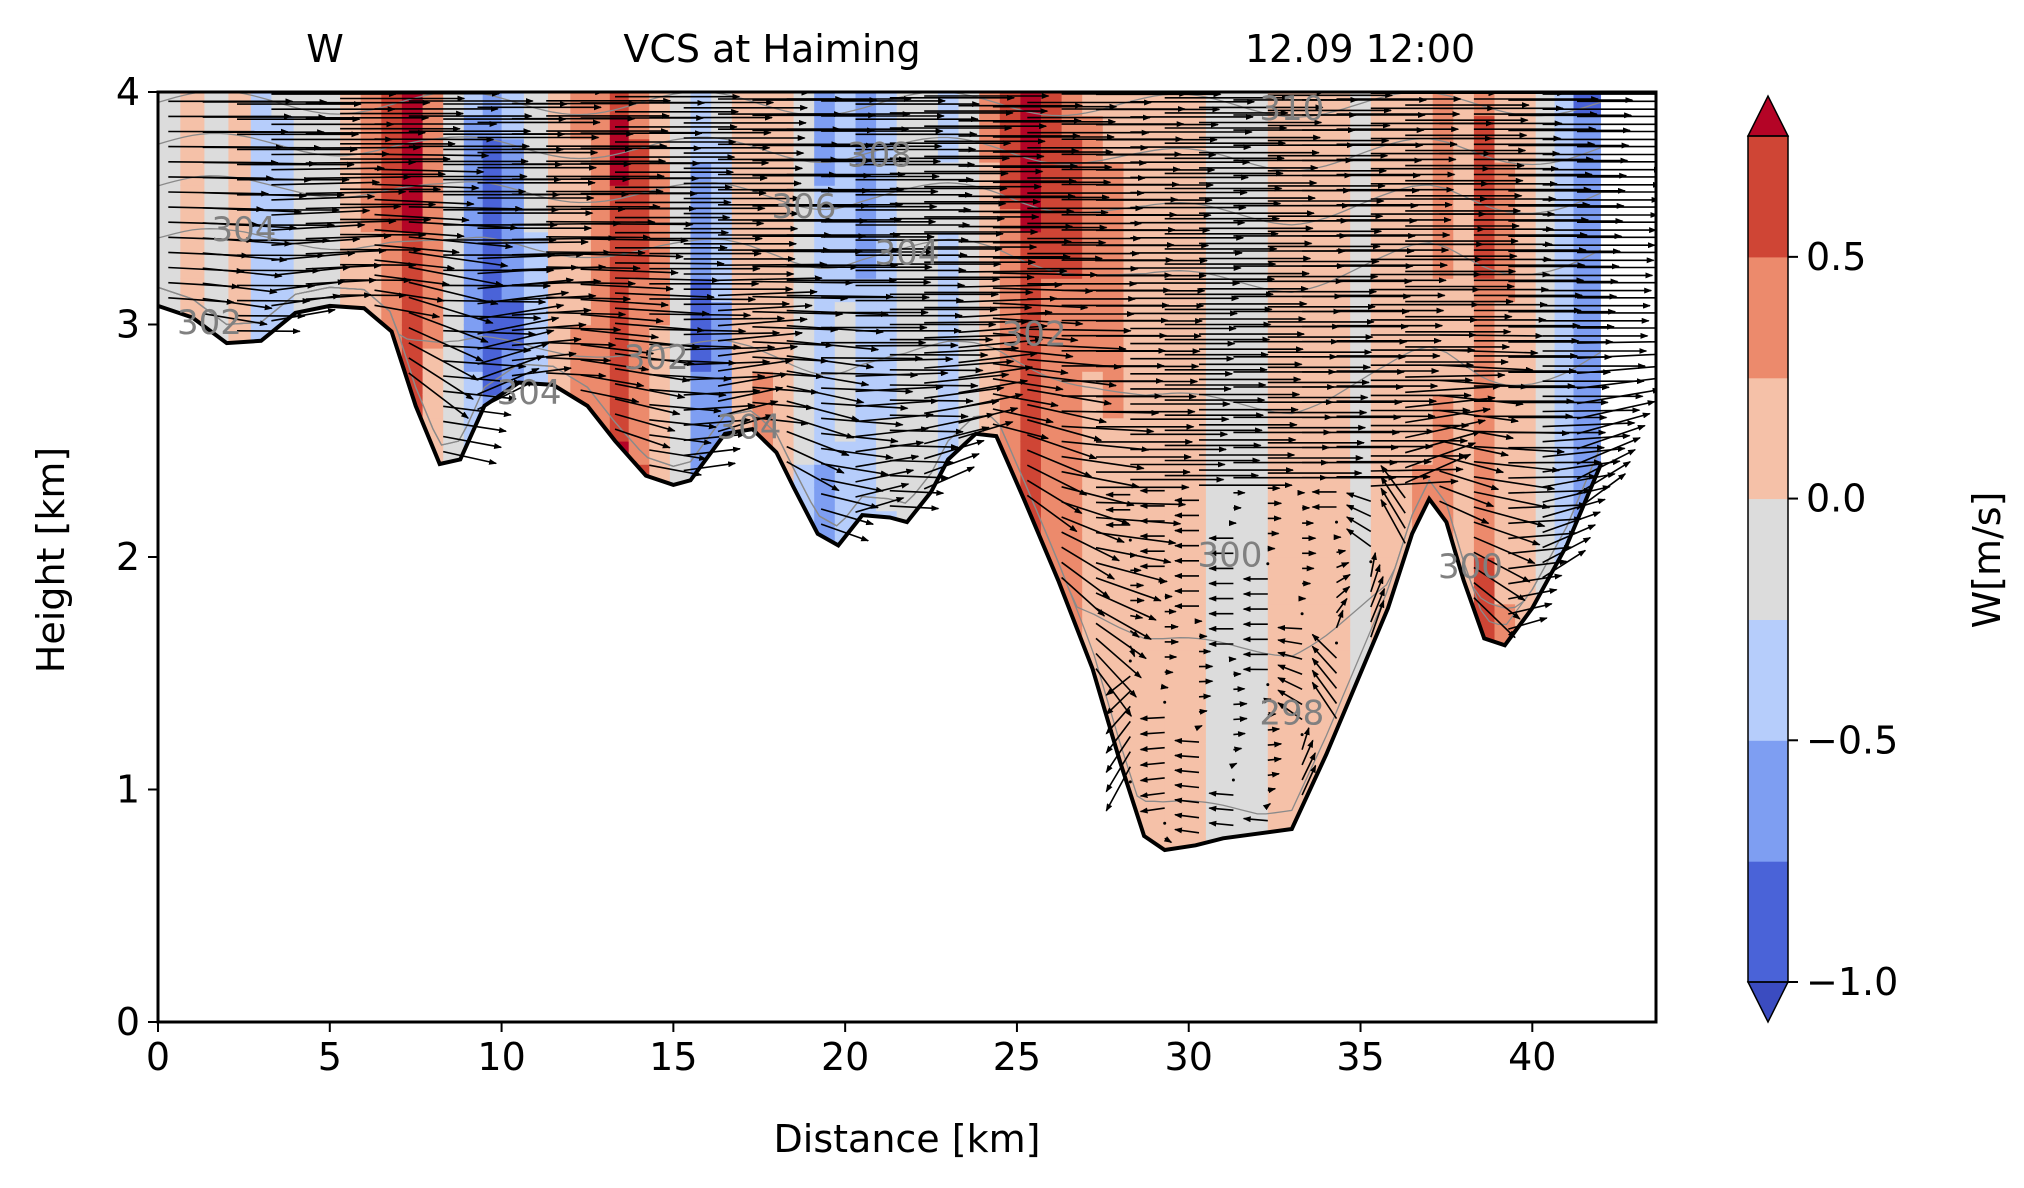 This screenshot has height=1188, width=2024. I want to click on y-tick-label: 4, so click(128, 92).